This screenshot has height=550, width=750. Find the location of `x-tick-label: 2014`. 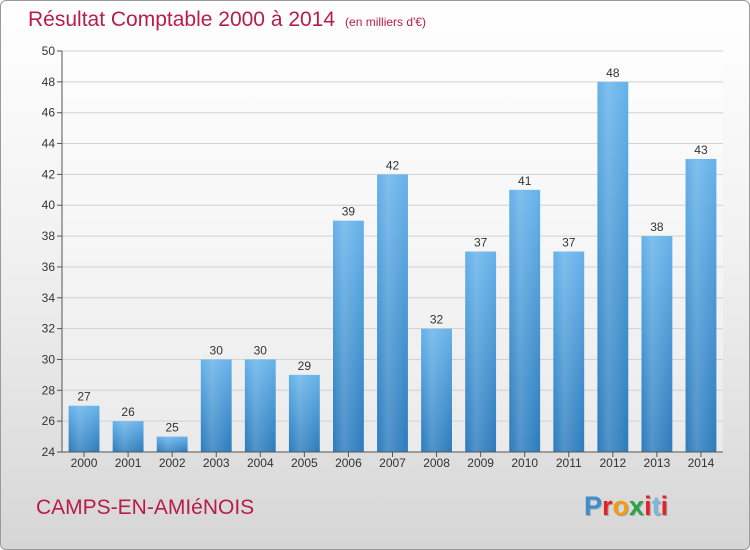

x-tick-label: 2014 is located at coordinates (701, 463).